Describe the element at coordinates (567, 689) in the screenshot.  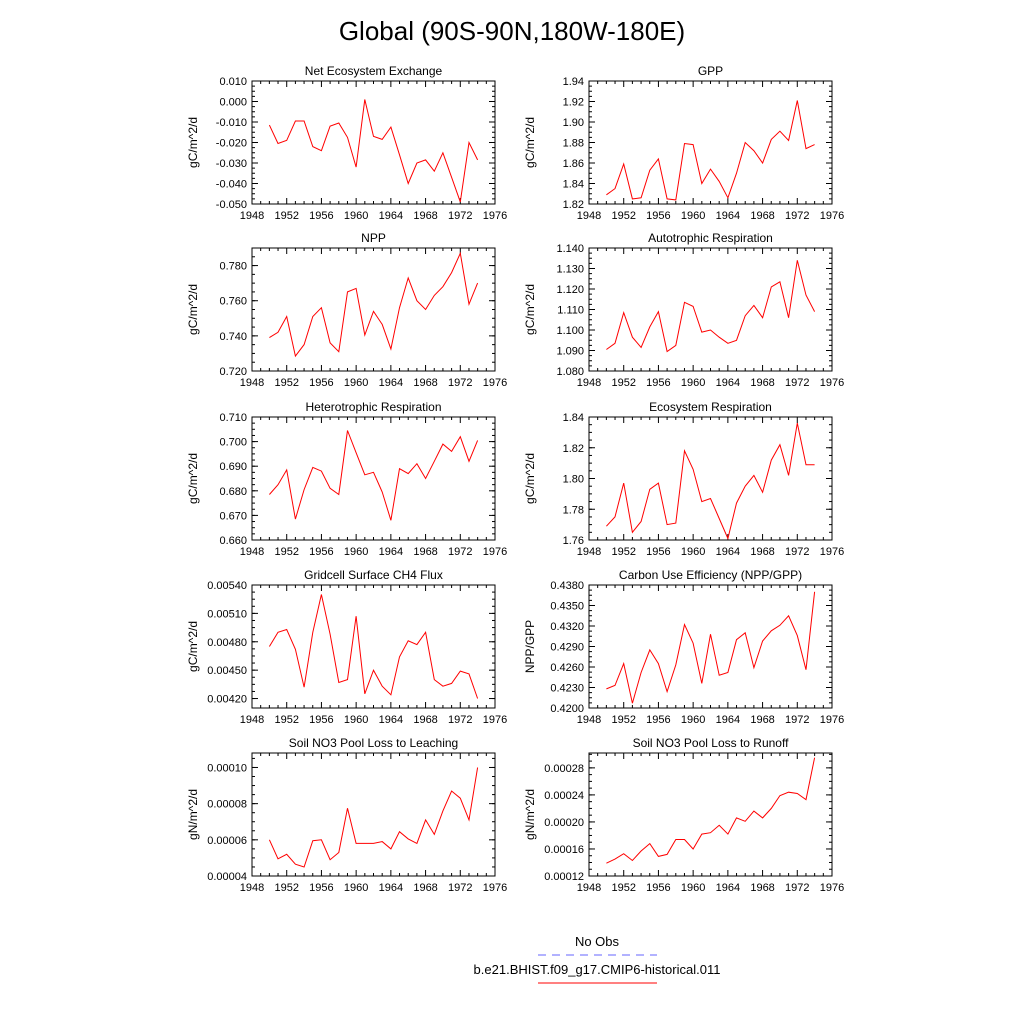
I see `y-tick-label: 0.4230` at that location.